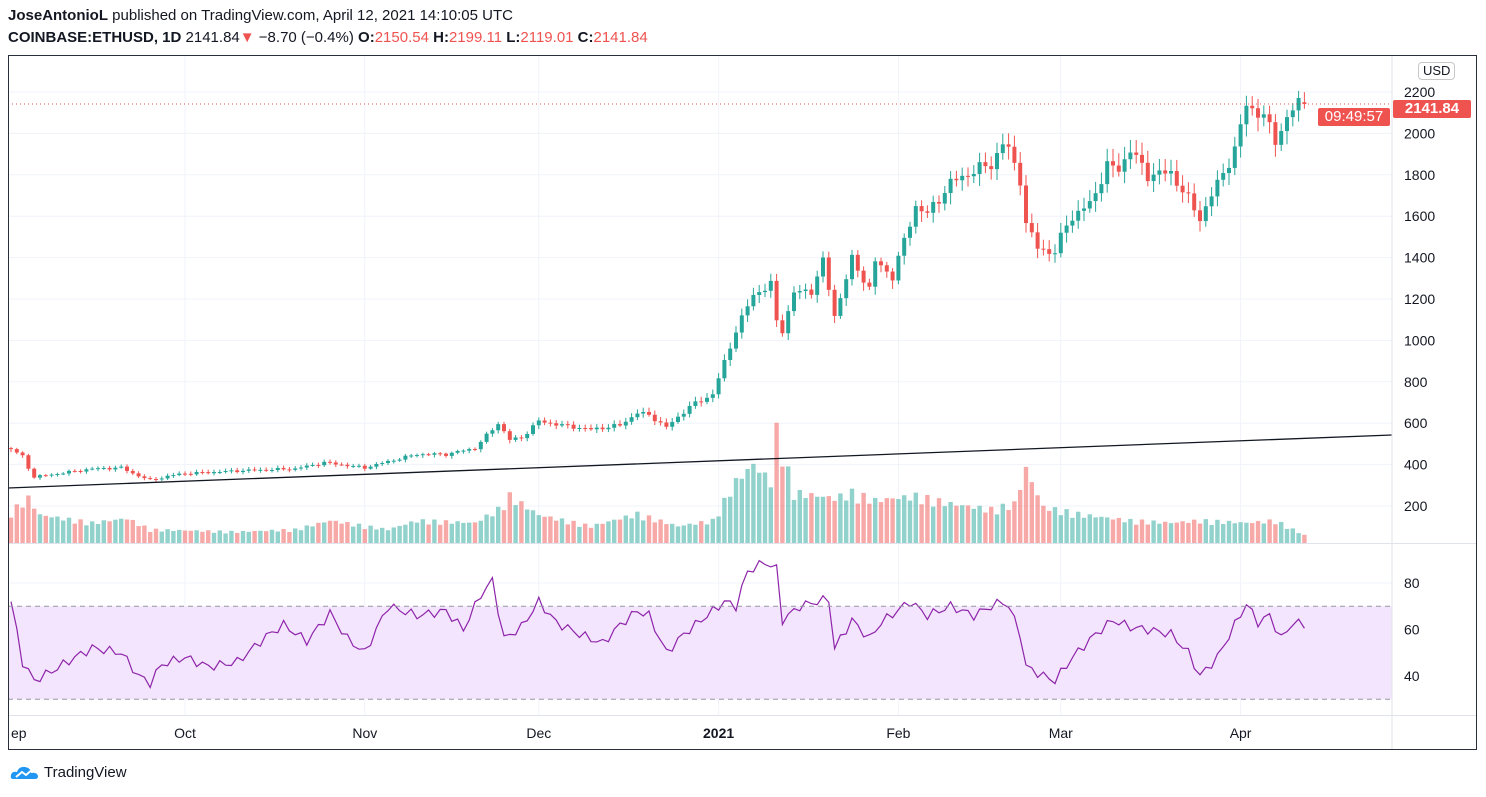 This screenshot has height=797, width=1486. I want to click on rsi-tick: 80, so click(1412, 583).